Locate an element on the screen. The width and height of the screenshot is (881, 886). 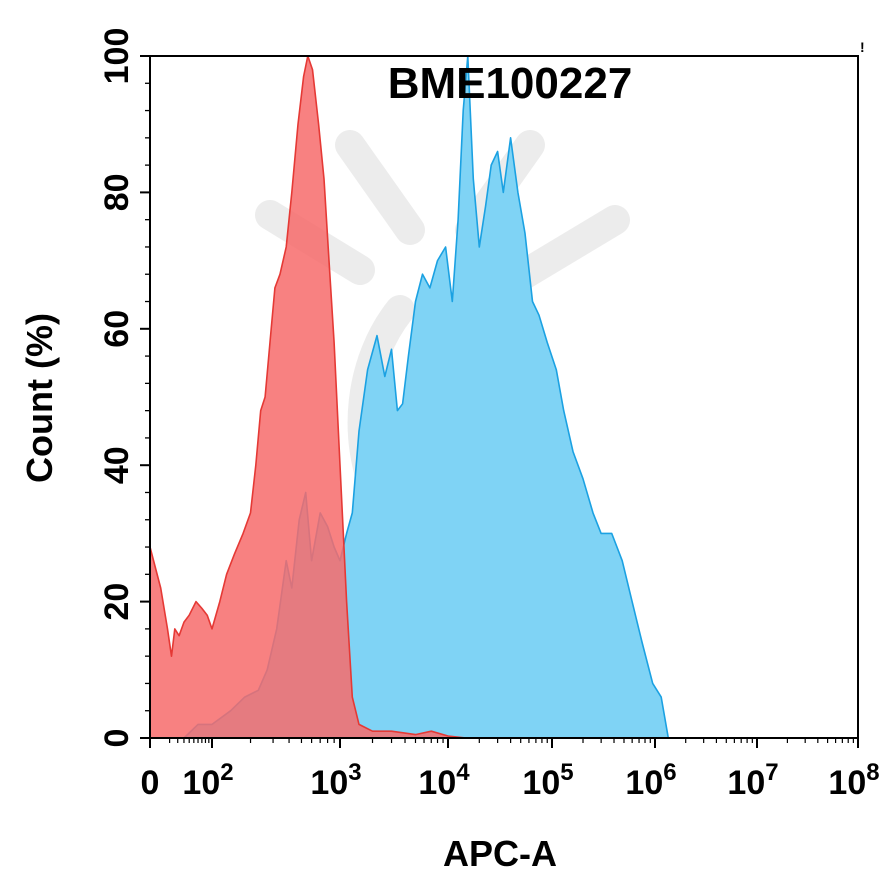
x-tick-label-6: 10⁷ is located at coordinates (752, 780).